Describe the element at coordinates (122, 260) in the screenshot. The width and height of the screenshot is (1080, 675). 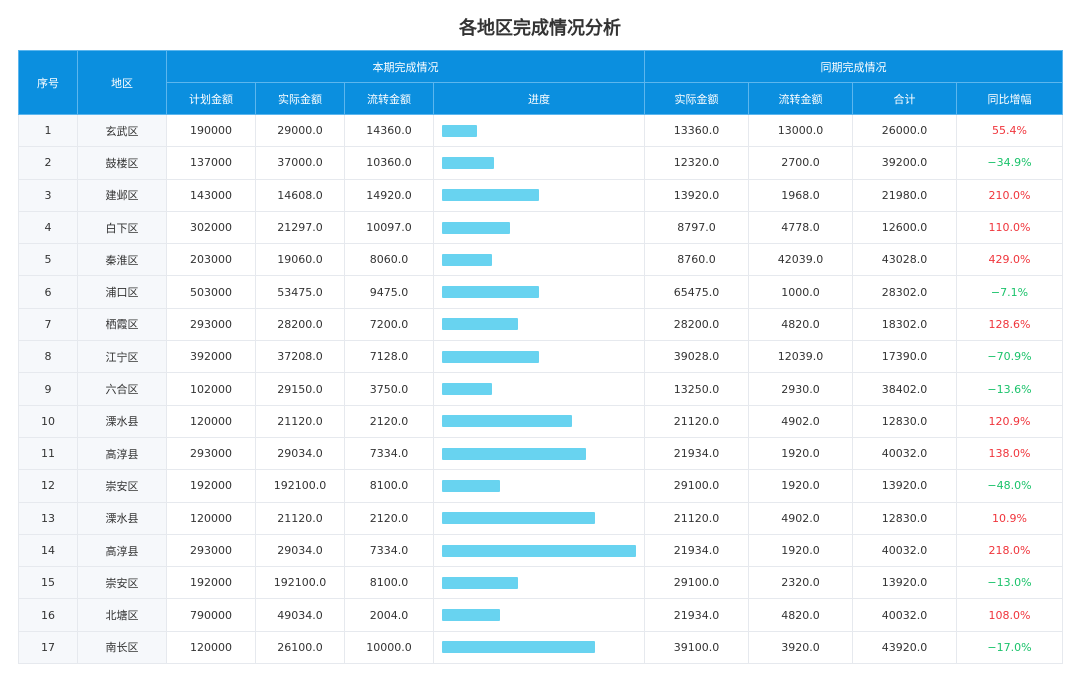
I see `cell-region: 秦淮区` at that location.